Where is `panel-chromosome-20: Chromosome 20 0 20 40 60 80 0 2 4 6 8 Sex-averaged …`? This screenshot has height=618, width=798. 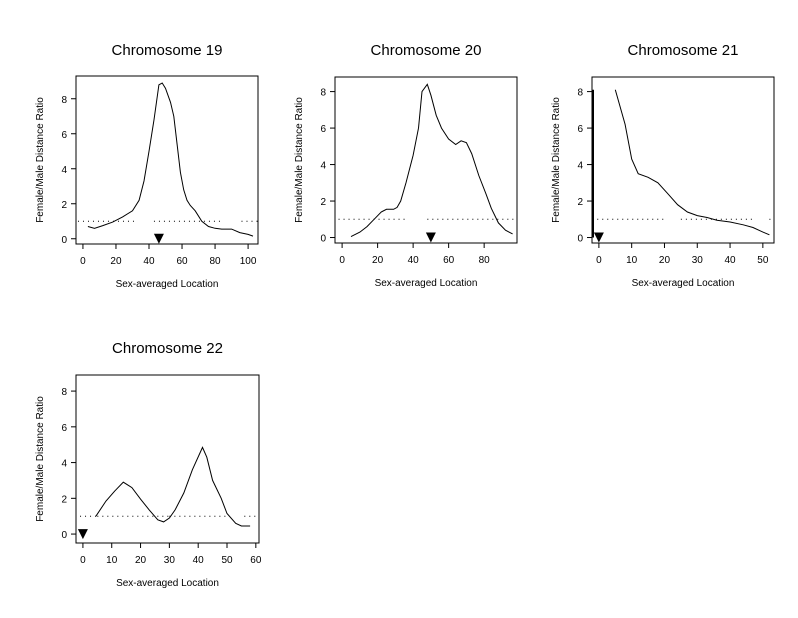
panel-chromosome-20: Chromosome 20 0 20 40 60 80 0 2 4 6 8 Sex-averaged … is located at coordinates (406, 165).